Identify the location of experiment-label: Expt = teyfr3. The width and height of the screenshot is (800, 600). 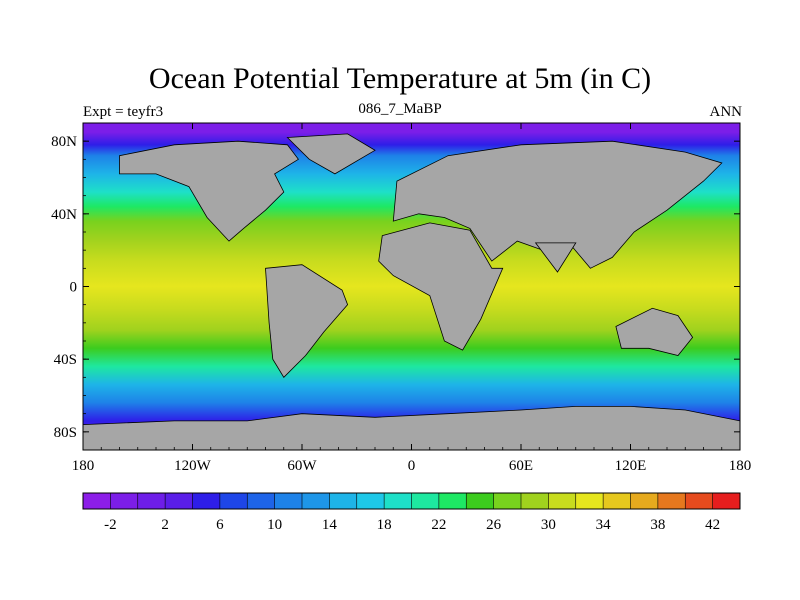
(123, 112).